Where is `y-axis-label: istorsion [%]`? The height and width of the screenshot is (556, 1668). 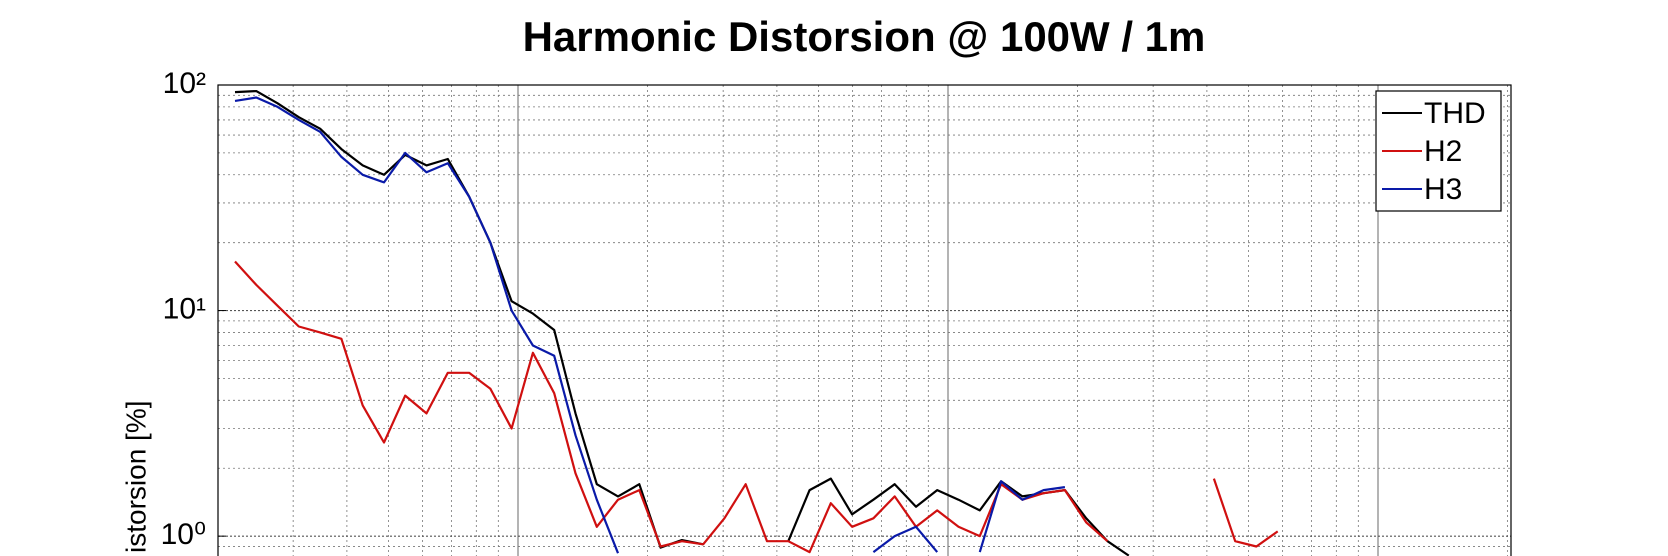 y-axis-label: istorsion [%] is located at coordinates (135, 477).